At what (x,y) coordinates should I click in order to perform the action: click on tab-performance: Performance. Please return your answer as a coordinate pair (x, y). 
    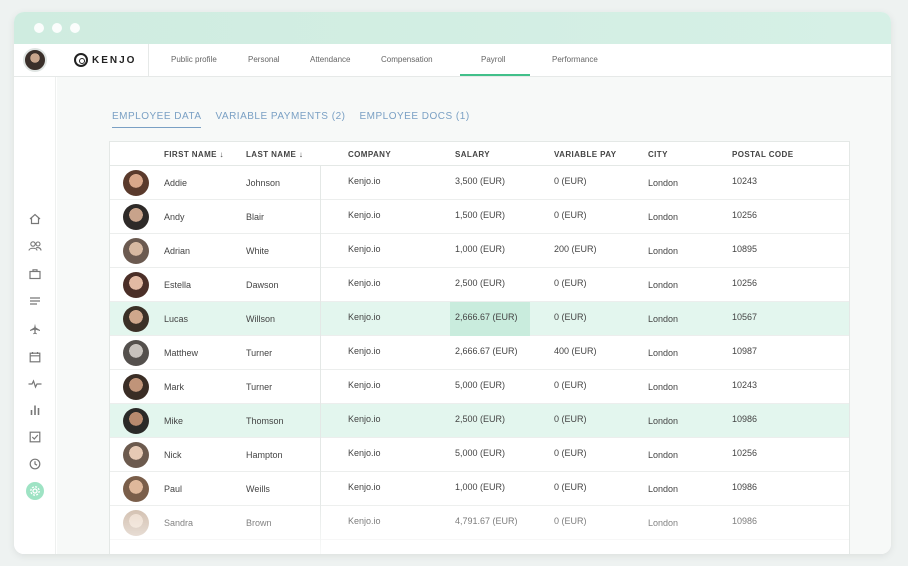
    Looking at the image, I should click on (575, 59).